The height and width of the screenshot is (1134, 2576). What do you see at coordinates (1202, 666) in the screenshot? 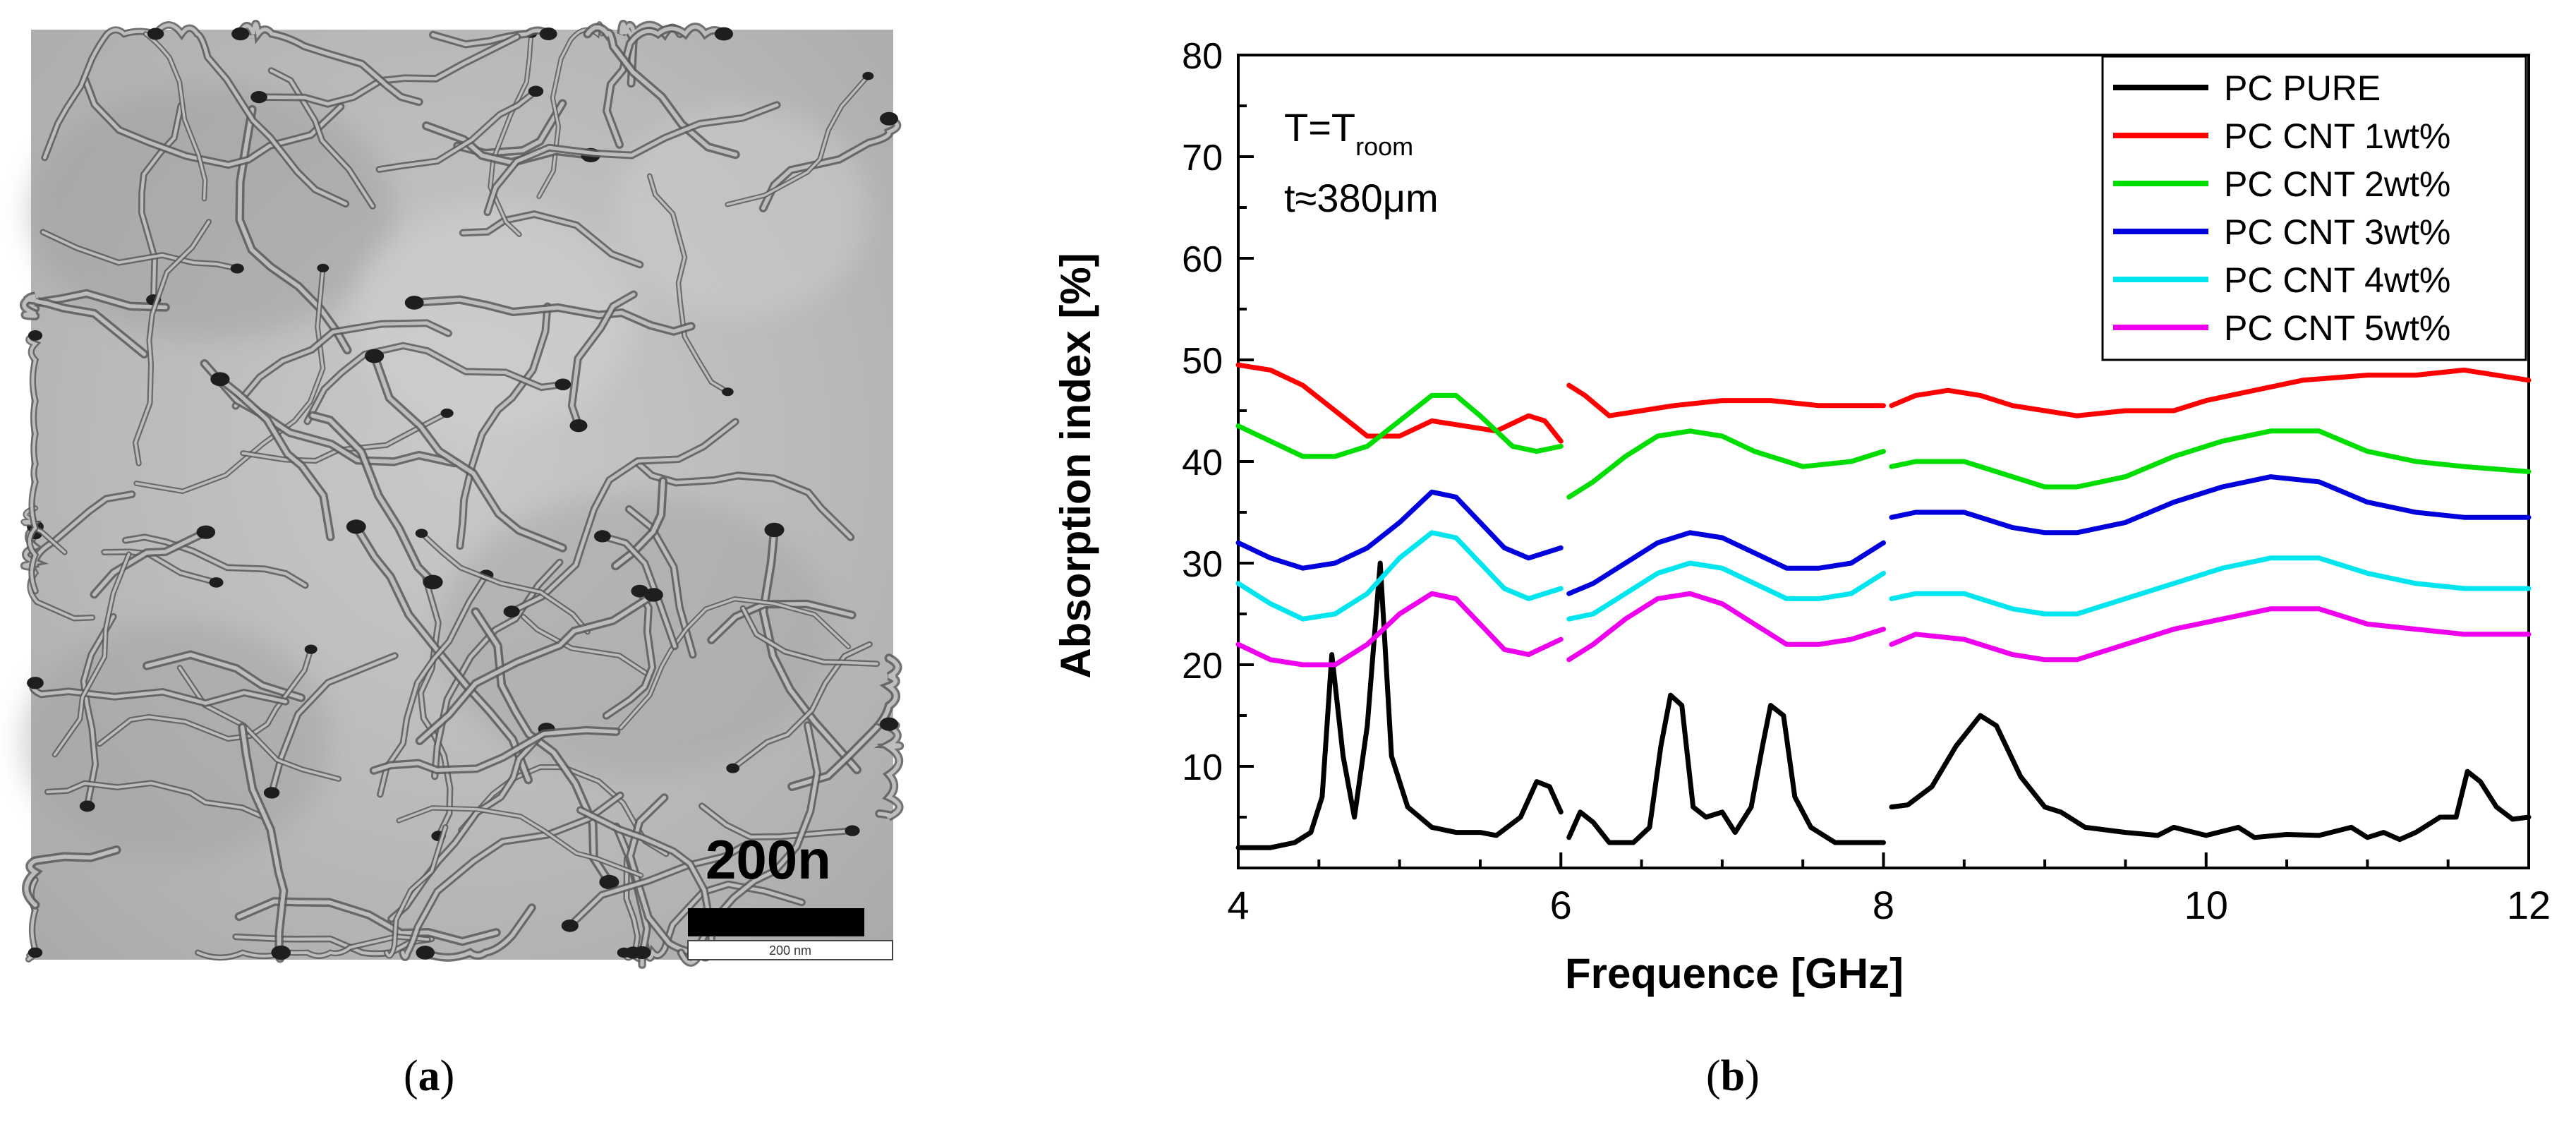
I see `y-tick-label: 20` at bounding box center [1202, 666].